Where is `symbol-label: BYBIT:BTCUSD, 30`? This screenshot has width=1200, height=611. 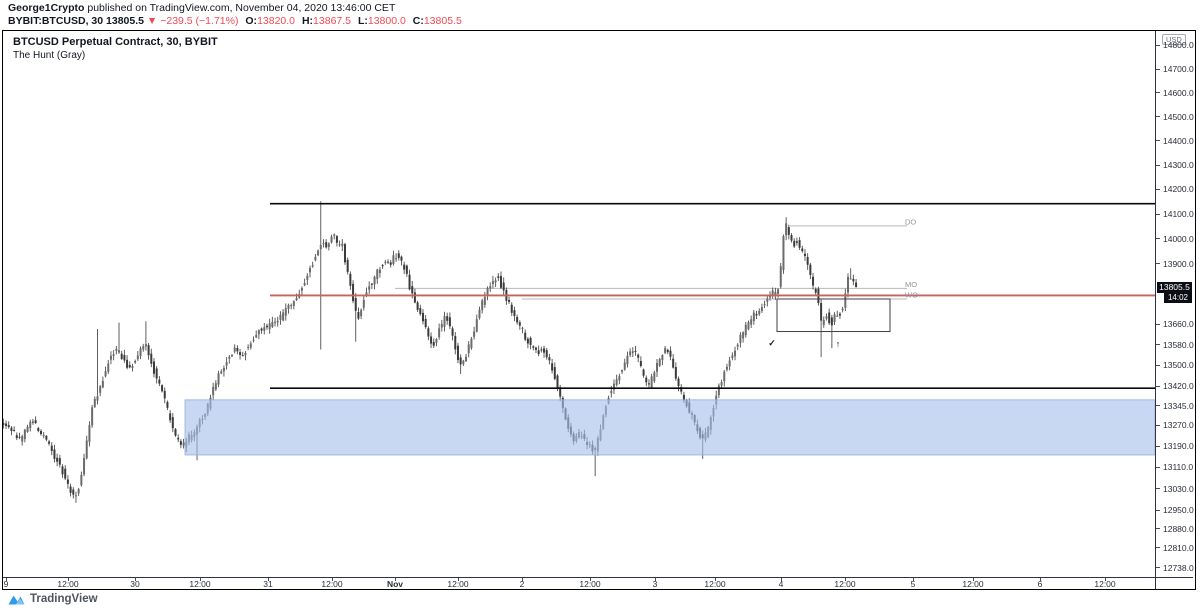
symbol-label: BYBIT:BTCUSD, 30 is located at coordinates (56, 21).